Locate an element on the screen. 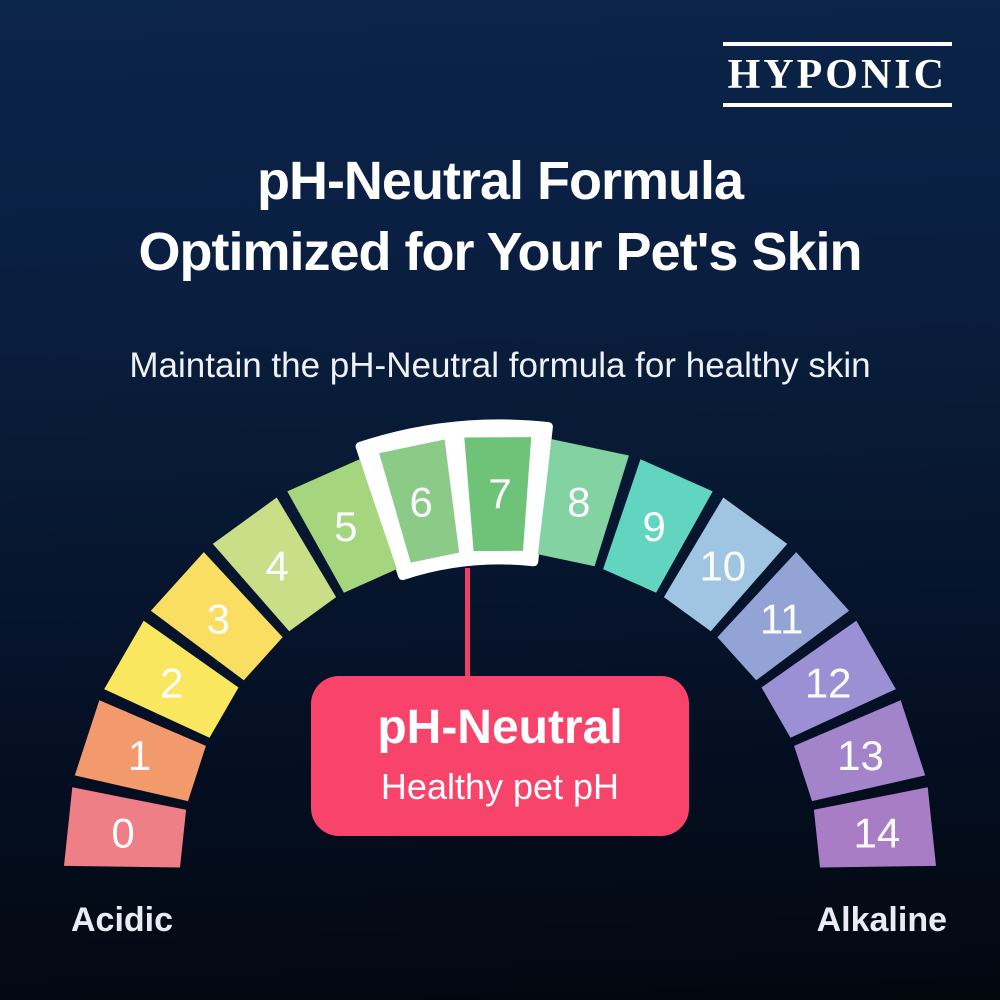  alkaline-label: Alkaline is located at coordinates (881, 920).